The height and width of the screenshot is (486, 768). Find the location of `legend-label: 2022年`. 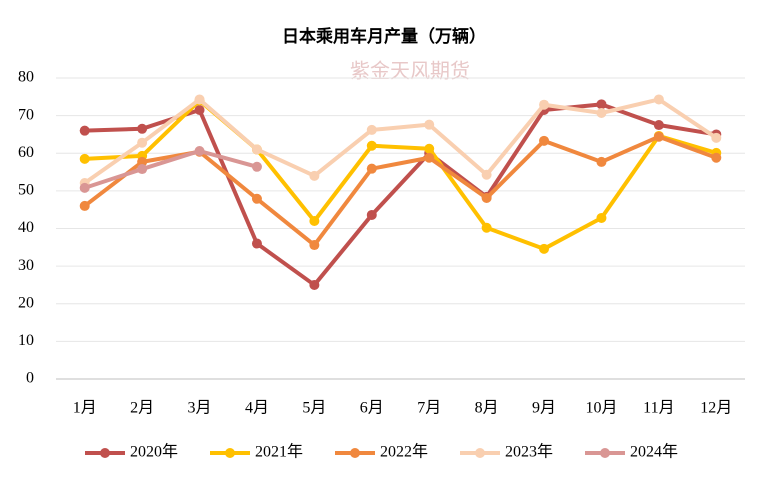

legend-label: 2022年 is located at coordinates (404, 452).